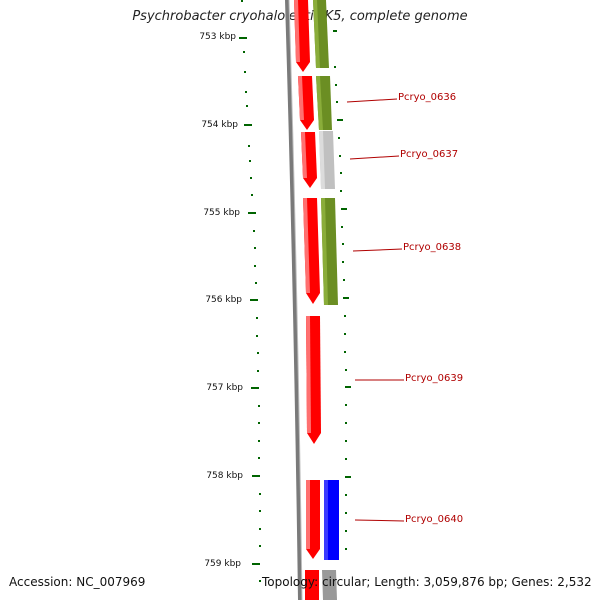 This screenshot has height=600, width=600. I want to click on scale-label-753: 753 kbp, so click(217, 37).